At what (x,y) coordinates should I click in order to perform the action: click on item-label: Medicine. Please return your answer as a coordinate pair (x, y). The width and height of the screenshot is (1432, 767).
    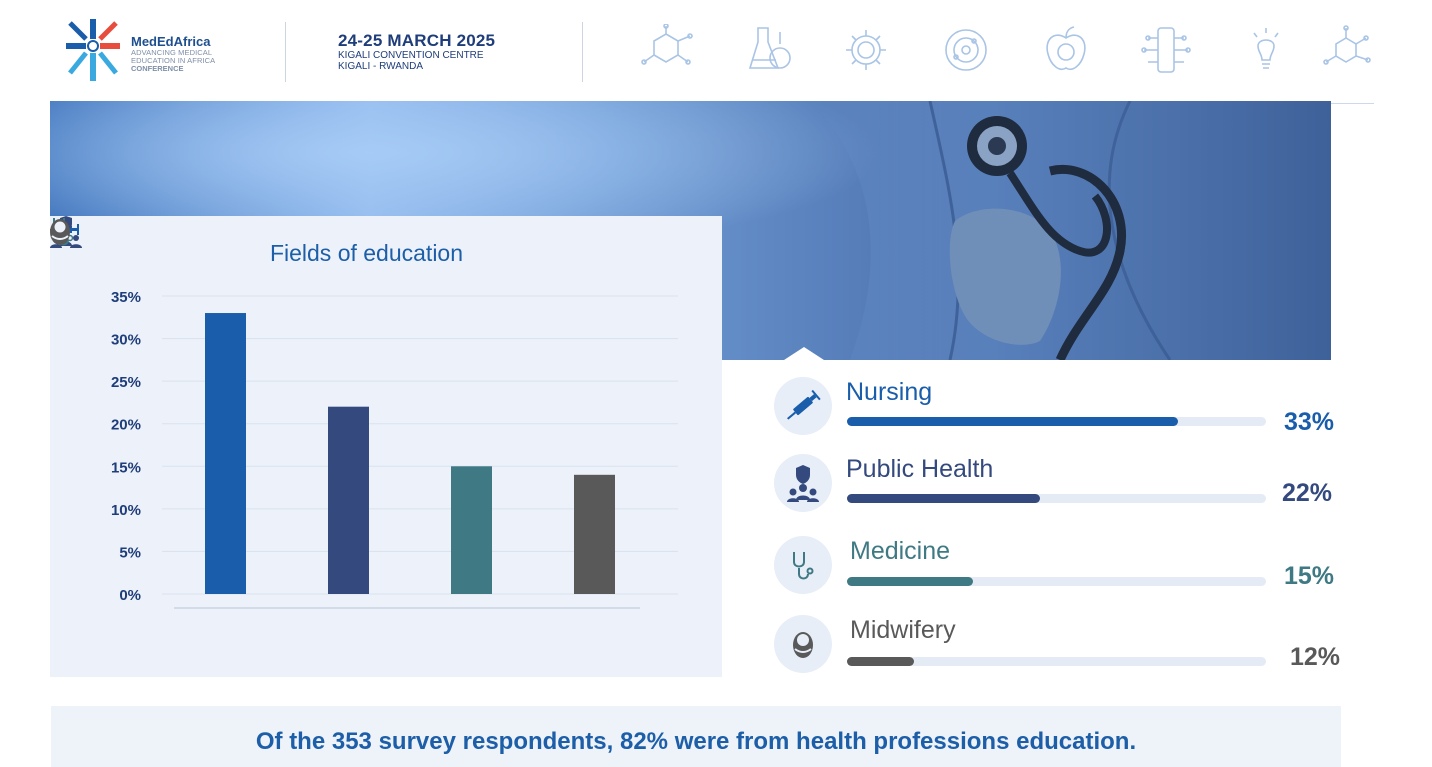
    Looking at the image, I should click on (900, 551).